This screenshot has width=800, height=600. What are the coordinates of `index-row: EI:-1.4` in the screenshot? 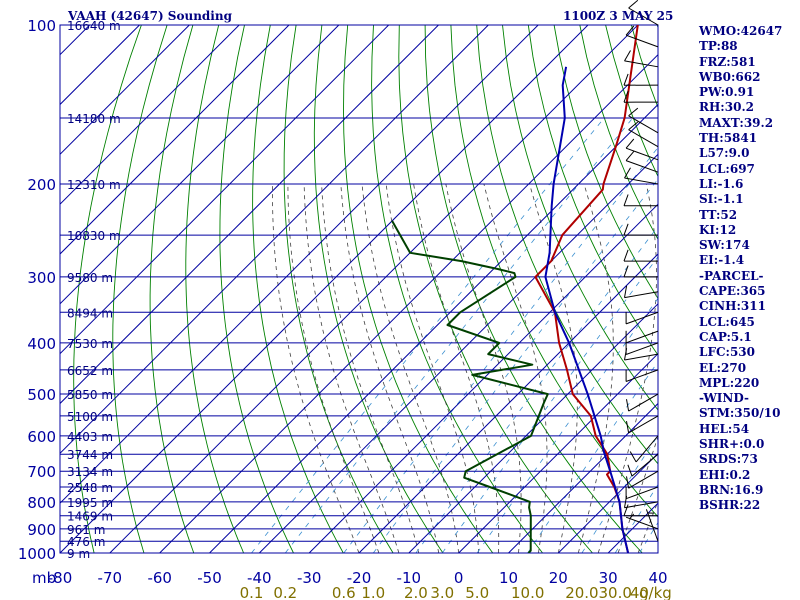 It's located at (722, 260).